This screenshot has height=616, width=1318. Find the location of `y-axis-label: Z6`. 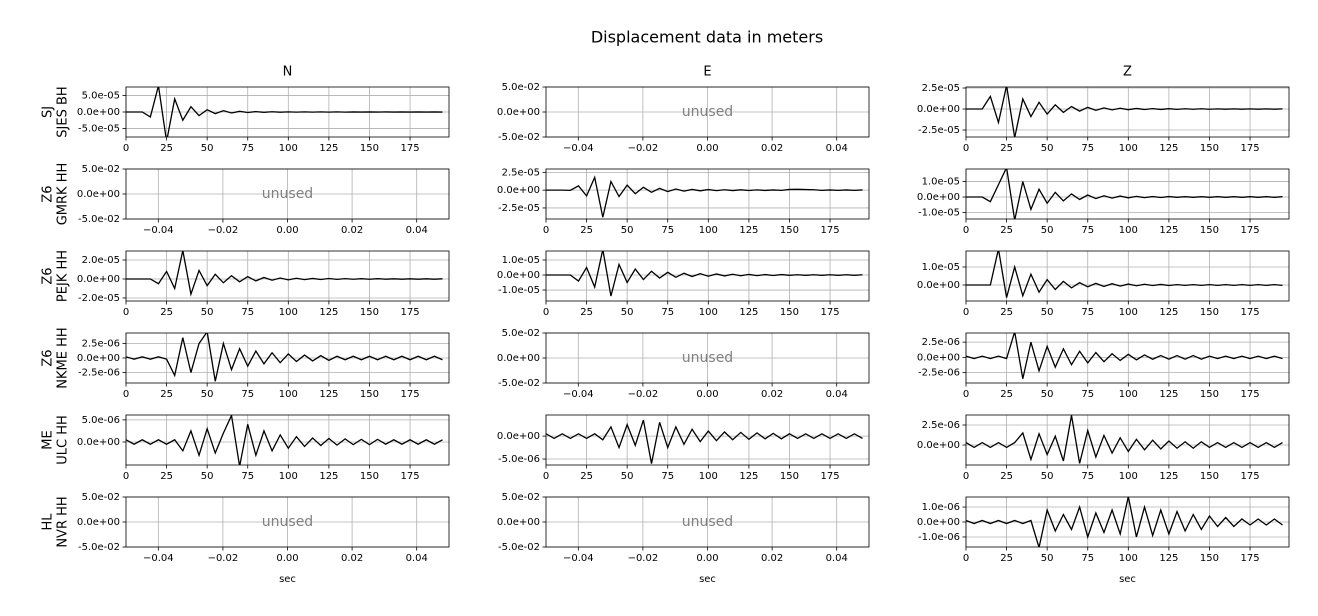

y-axis-label: Z6 is located at coordinates (48, 357).